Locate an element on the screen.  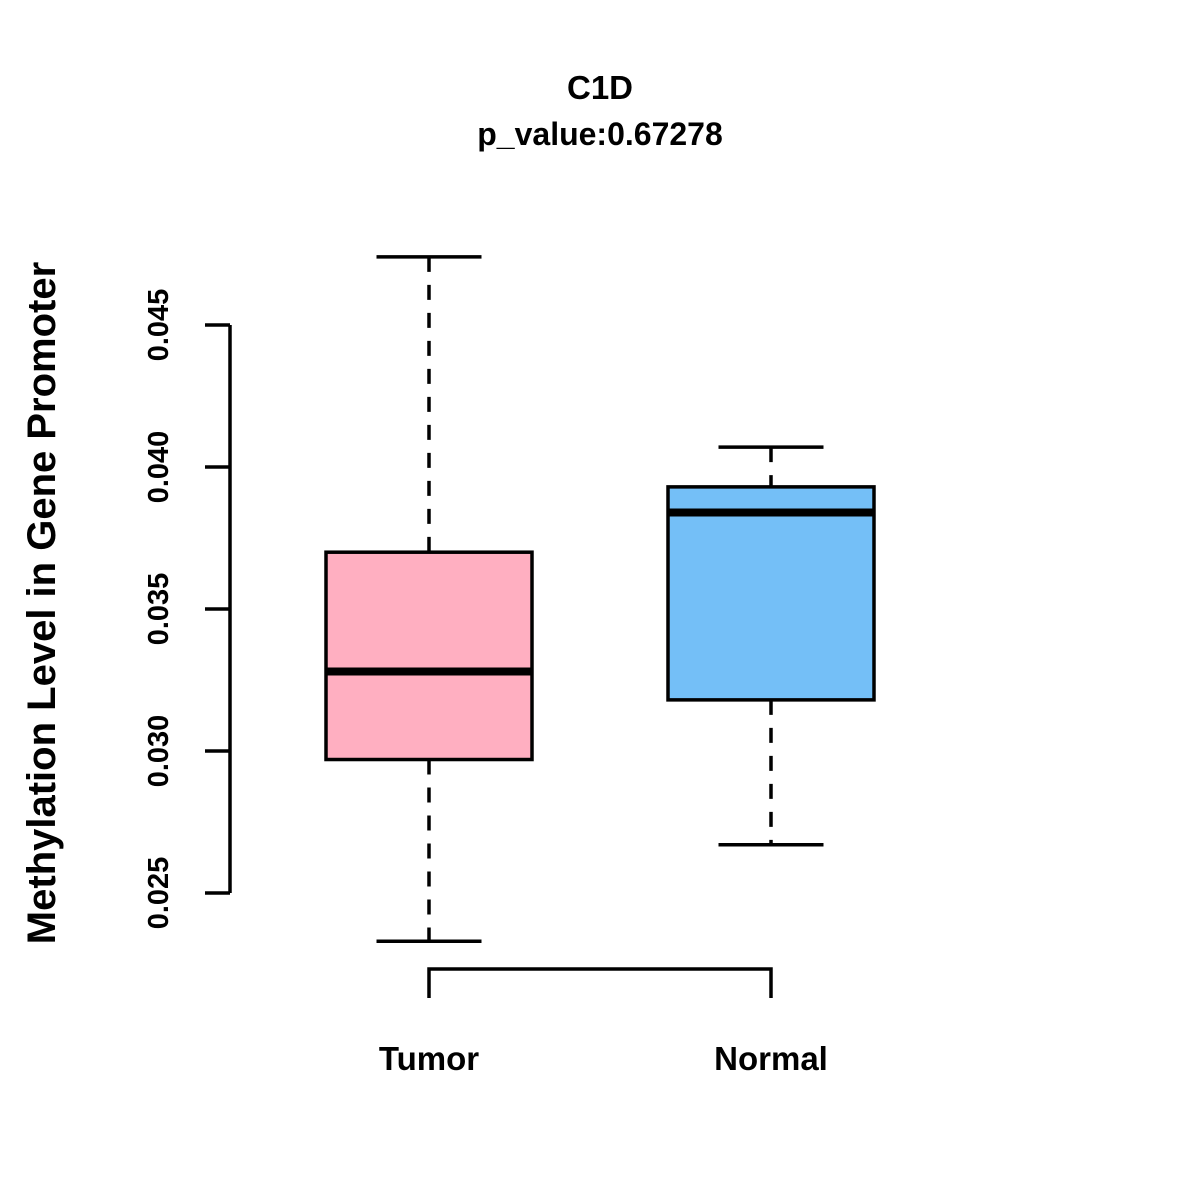
y-axis-tick-label: 0.040 is located at coordinates (159, 467).